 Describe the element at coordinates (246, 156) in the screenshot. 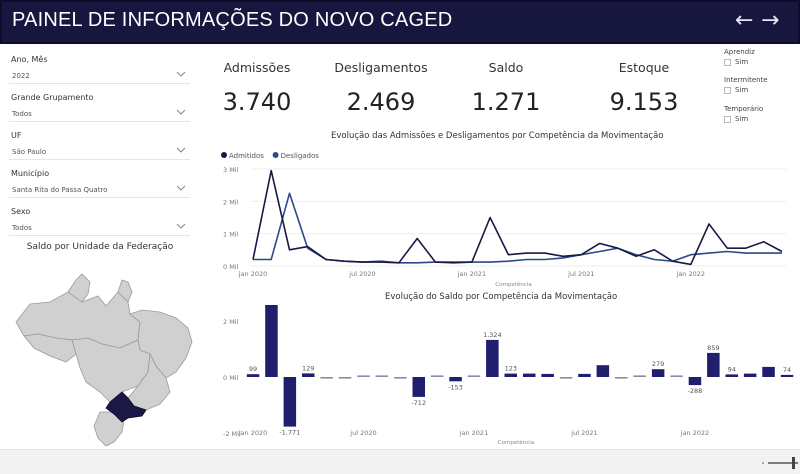

I see `legend-label: Admitidos` at that location.